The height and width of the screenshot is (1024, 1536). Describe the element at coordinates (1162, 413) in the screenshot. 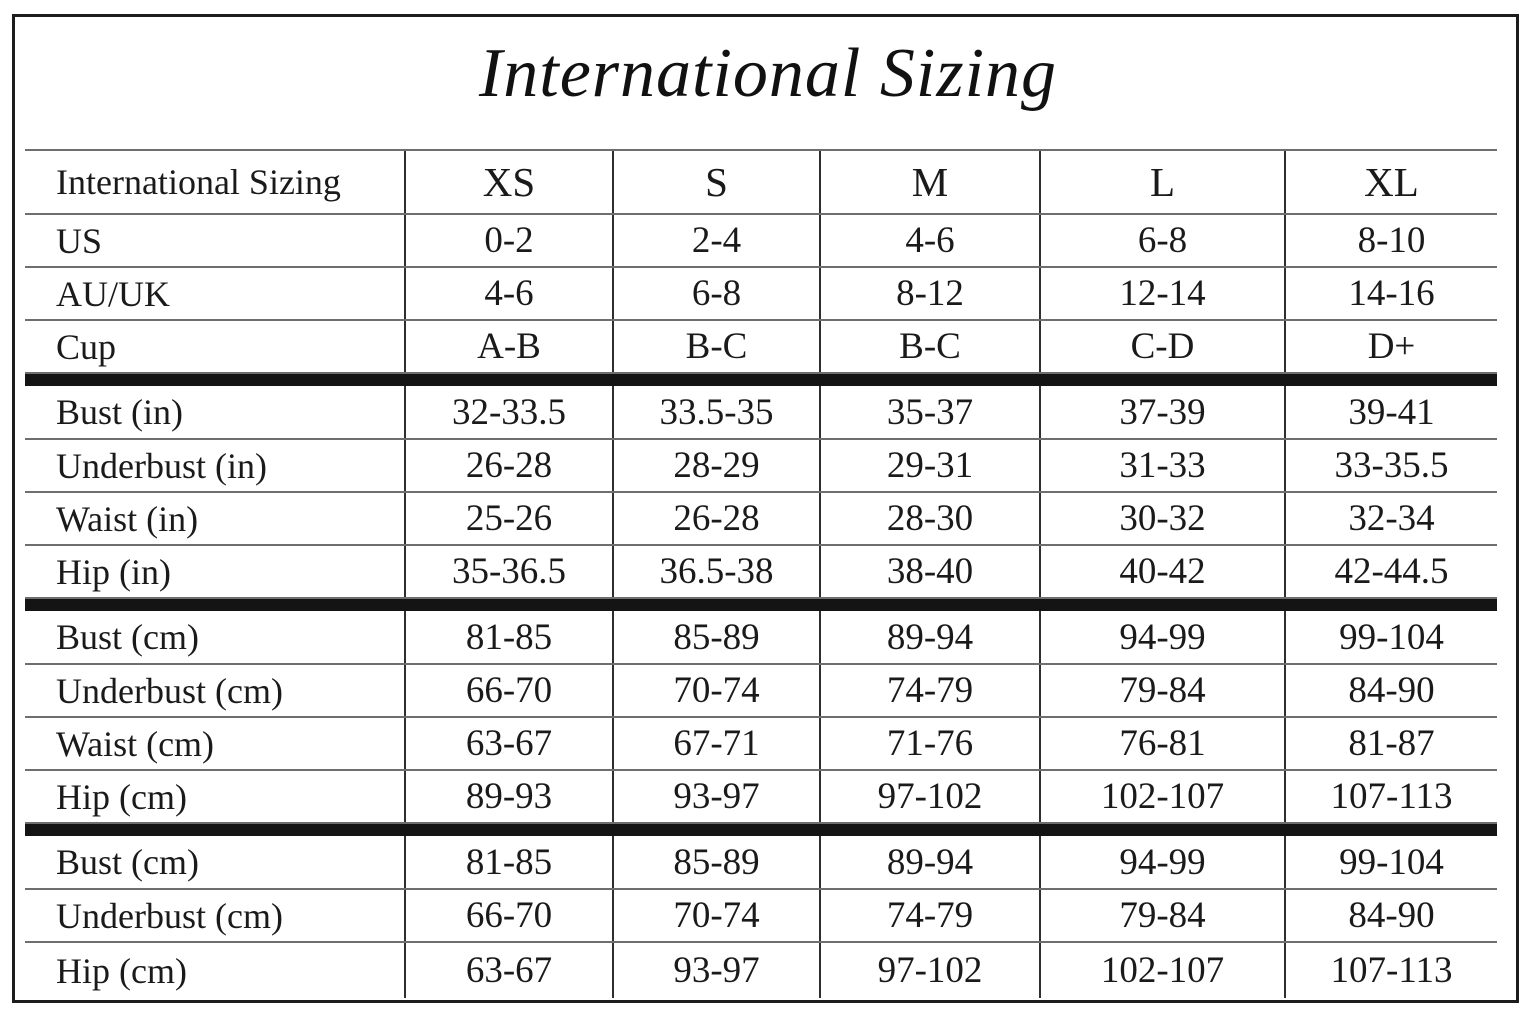

I see `cell-value: 37-39` at that location.